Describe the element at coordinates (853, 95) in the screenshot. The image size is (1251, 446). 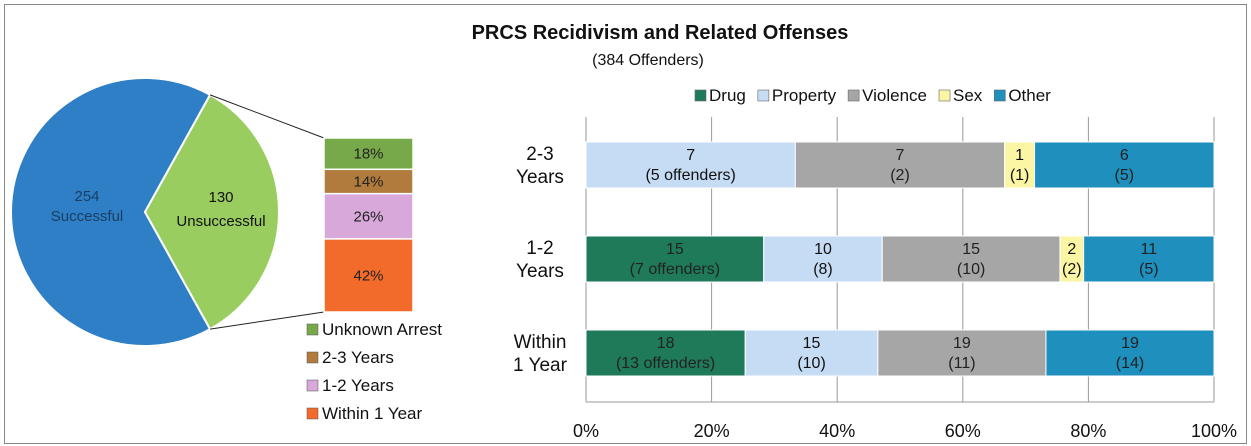
I see `legend-swatch-violence` at that location.